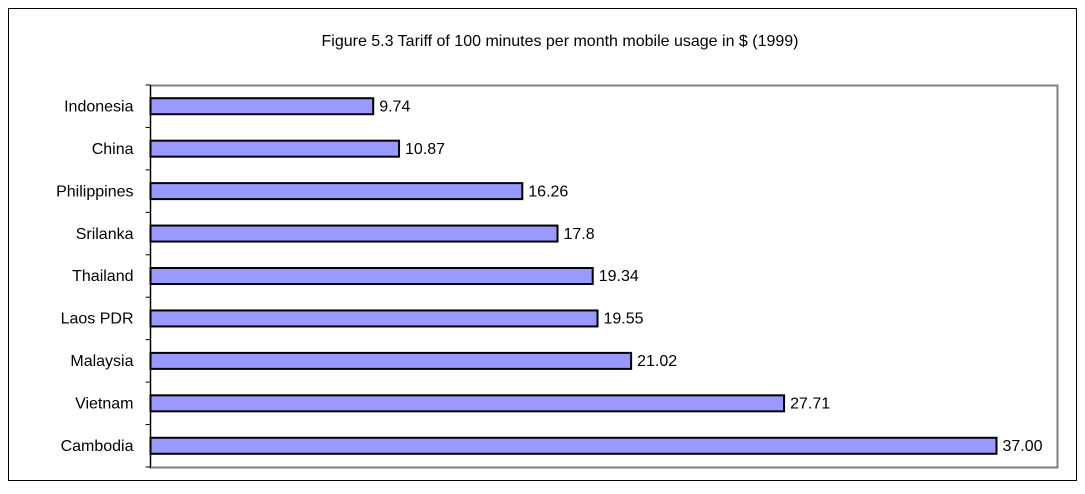 Image resolution: width=1085 pixels, height=494 pixels. I want to click on y-tick-label: Cambodia, so click(97, 446).